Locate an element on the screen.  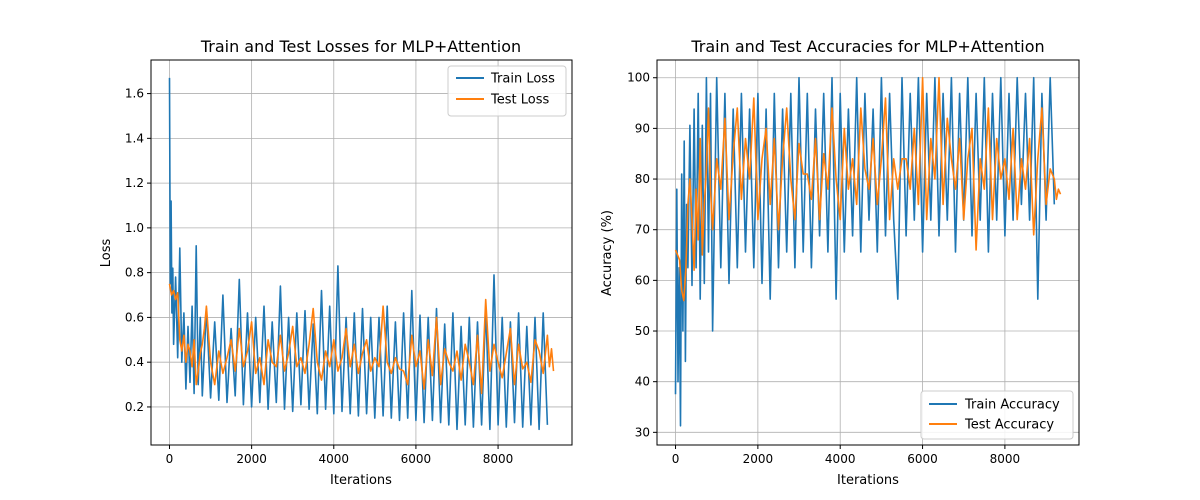
accuracy-xtick-label-3: 6000 is located at coordinates (922, 459).